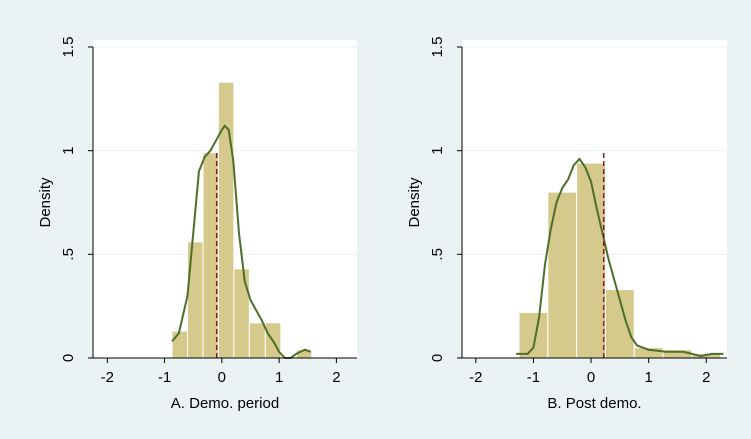 This screenshot has height=439, width=751. I want to click on x-axis-title: A. Demo. period, so click(225, 403).